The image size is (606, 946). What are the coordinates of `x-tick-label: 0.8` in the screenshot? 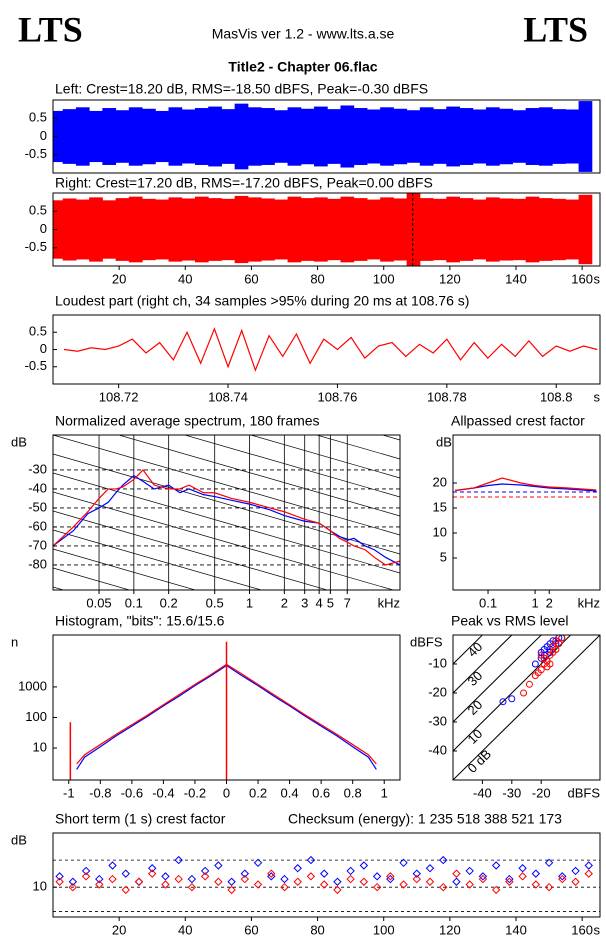 It's located at (353, 792).